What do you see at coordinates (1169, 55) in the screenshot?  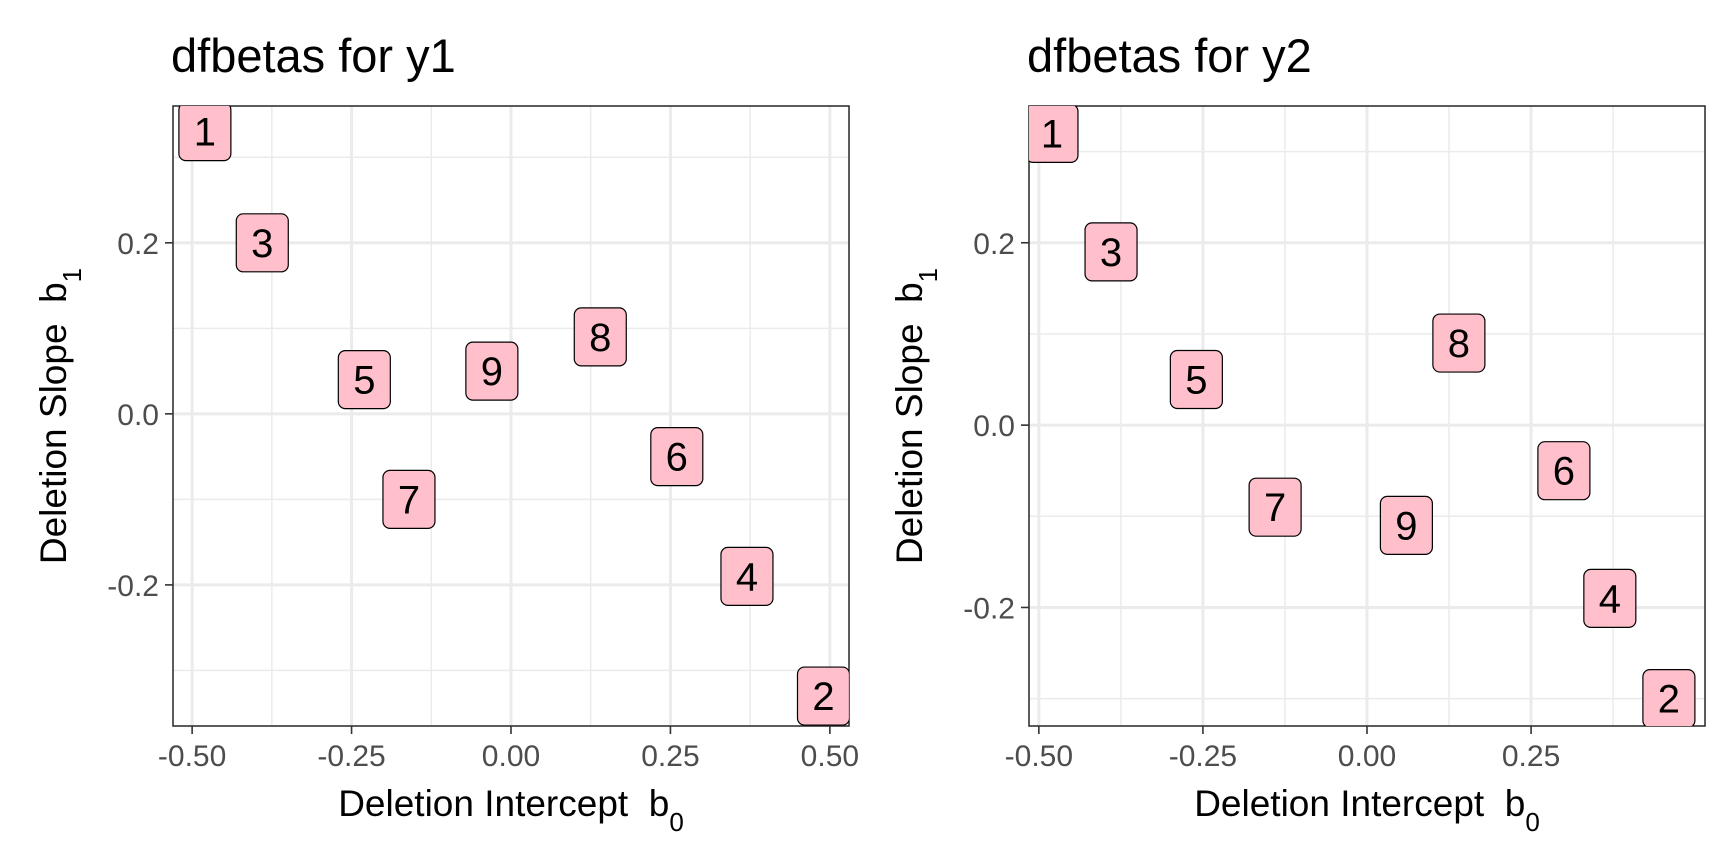 I see `panel-title: dfbetas for y2` at bounding box center [1169, 55].